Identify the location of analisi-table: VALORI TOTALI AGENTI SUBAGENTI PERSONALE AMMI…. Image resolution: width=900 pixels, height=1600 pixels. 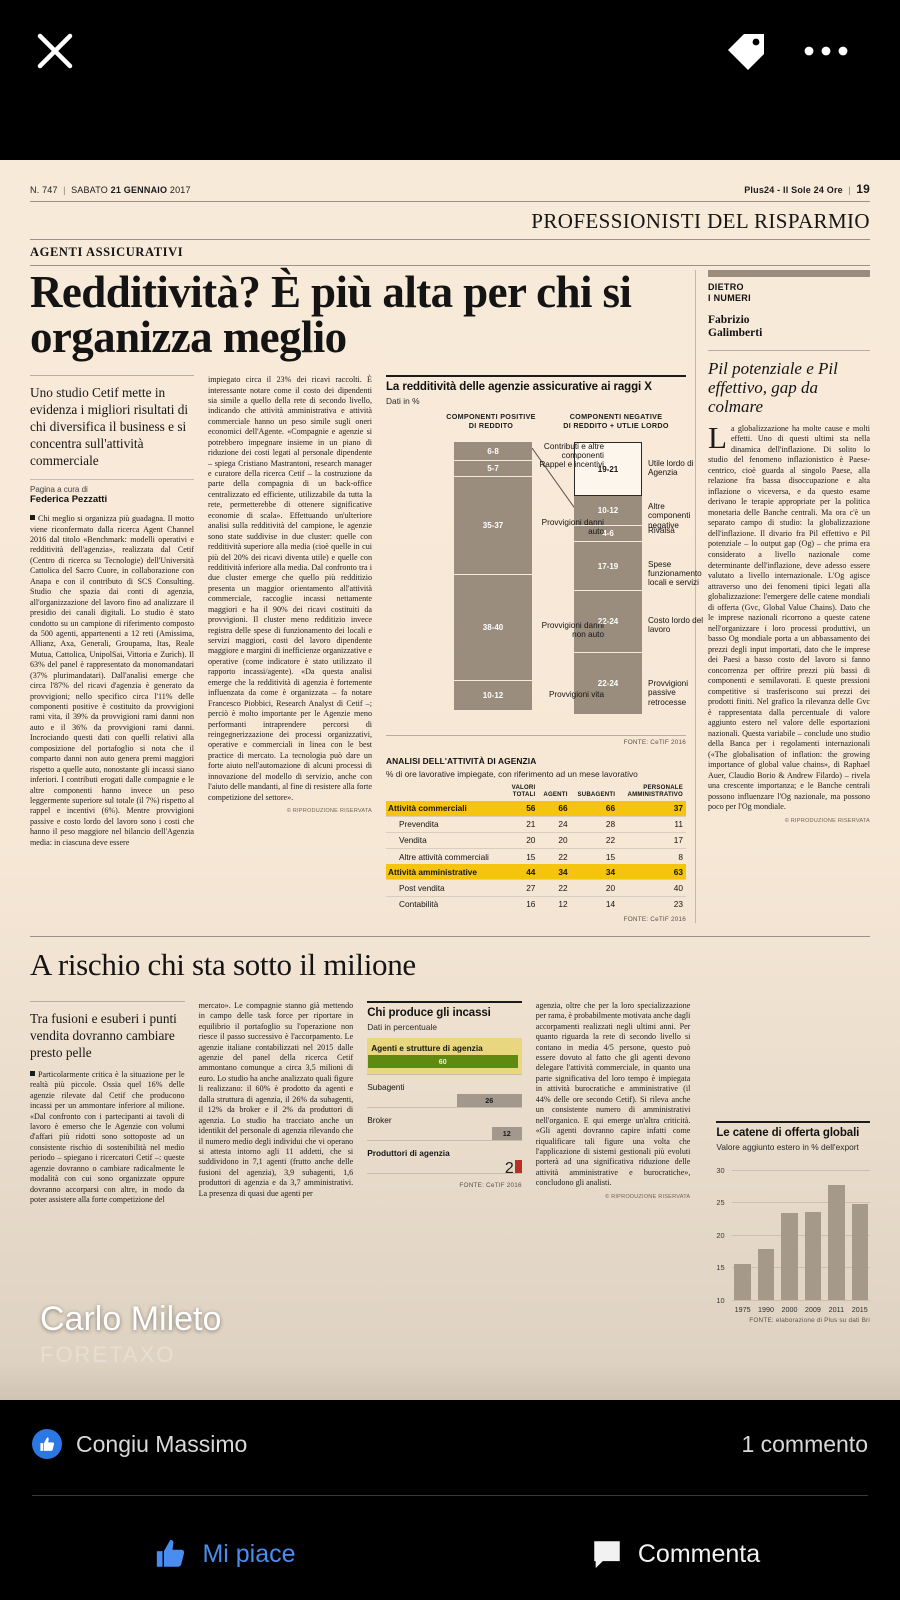
(536, 848).